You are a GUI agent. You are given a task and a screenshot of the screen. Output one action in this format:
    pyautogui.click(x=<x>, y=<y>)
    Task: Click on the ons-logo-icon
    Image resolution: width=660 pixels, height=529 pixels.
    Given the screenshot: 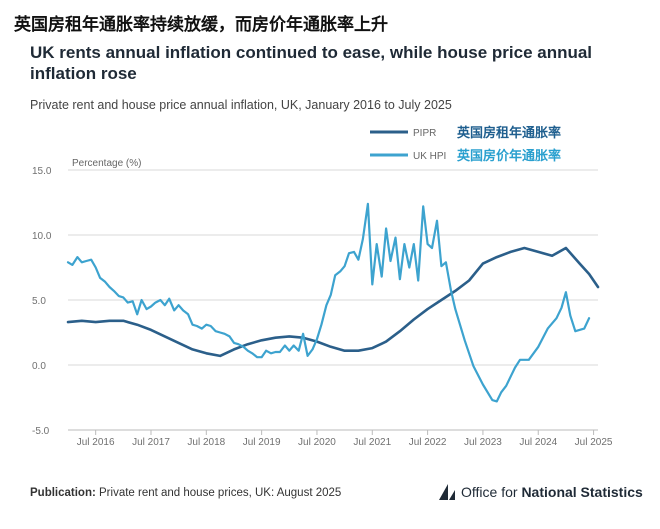 What is the action you would take?
    pyautogui.click(x=447, y=492)
    